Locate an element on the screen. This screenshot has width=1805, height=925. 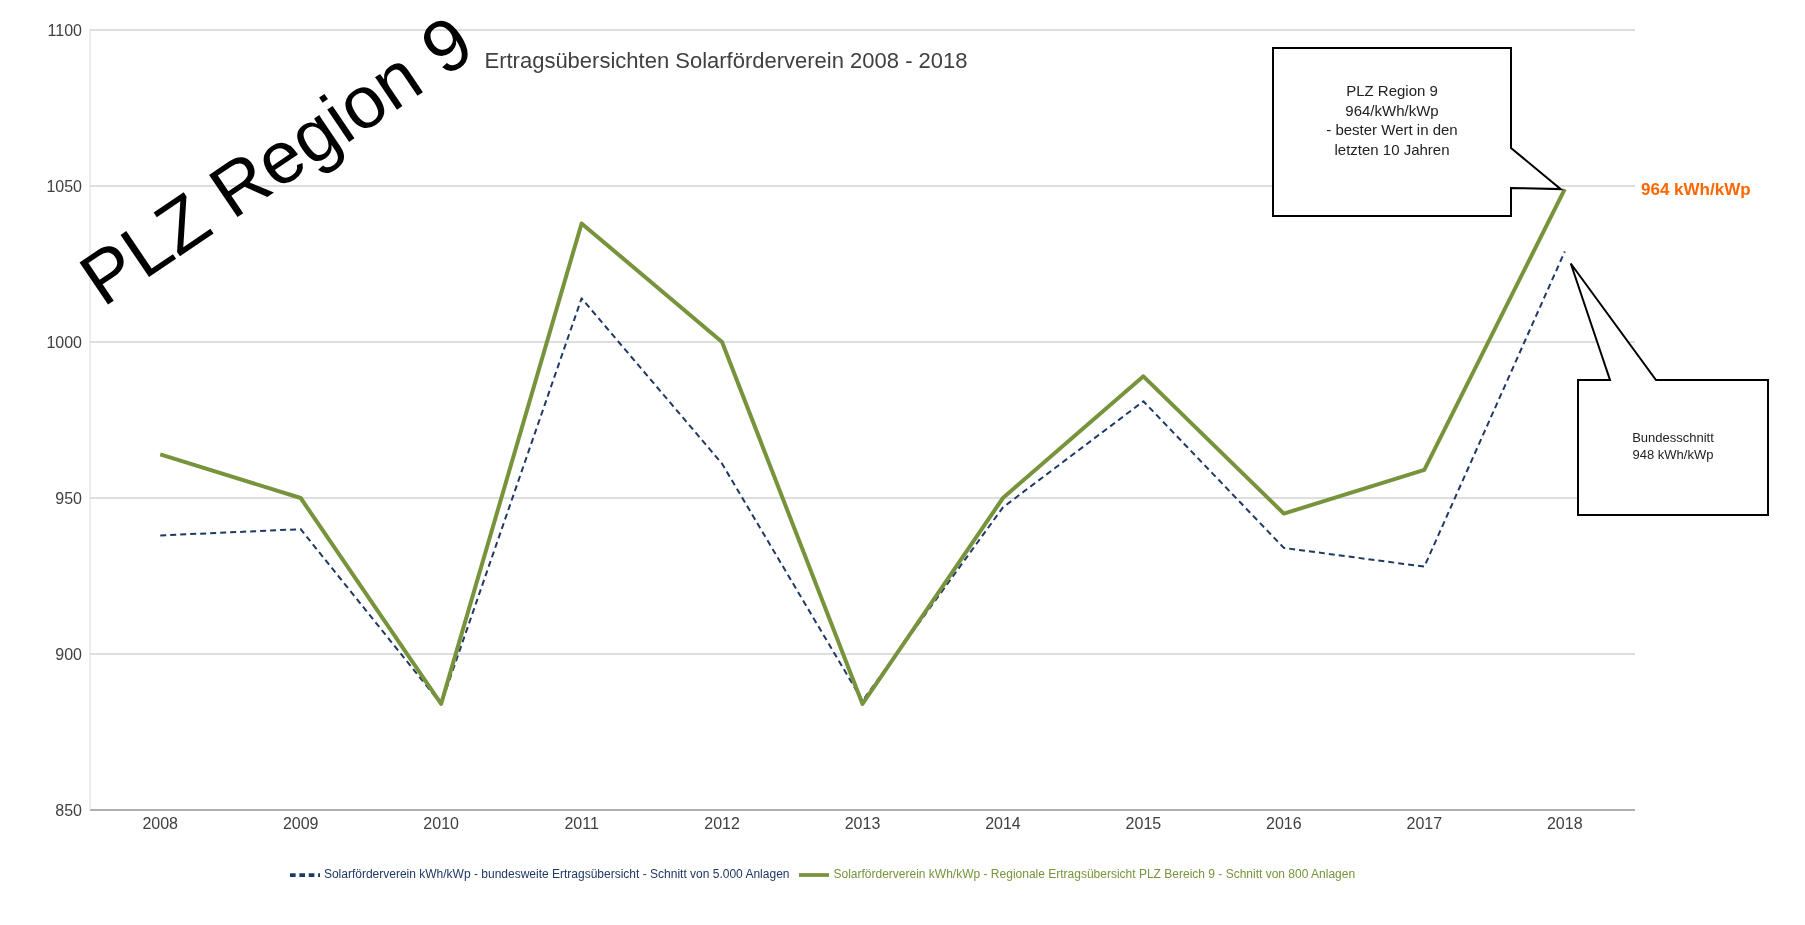
x-tick-label: 2015 is located at coordinates (1143, 824).